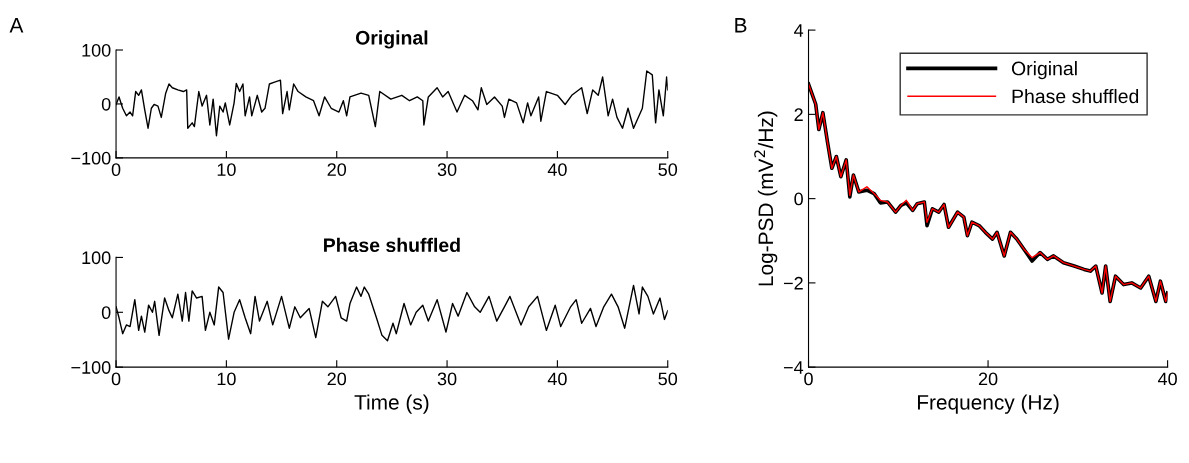  Describe the element at coordinates (793, 283) in the screenshot. I see `y-tick-label: −2` at that location.